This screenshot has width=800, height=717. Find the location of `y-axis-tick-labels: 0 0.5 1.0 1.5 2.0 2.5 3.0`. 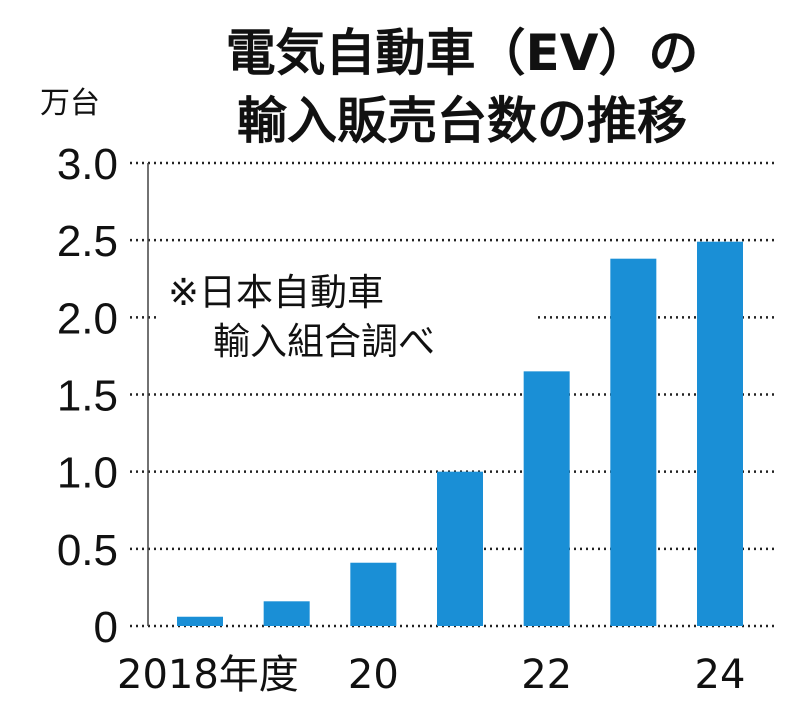

y-axis-tick-labels: 0 0.5 1.0 1.5 2.0 2.5 3.0 is located at coordinates (87, 396).